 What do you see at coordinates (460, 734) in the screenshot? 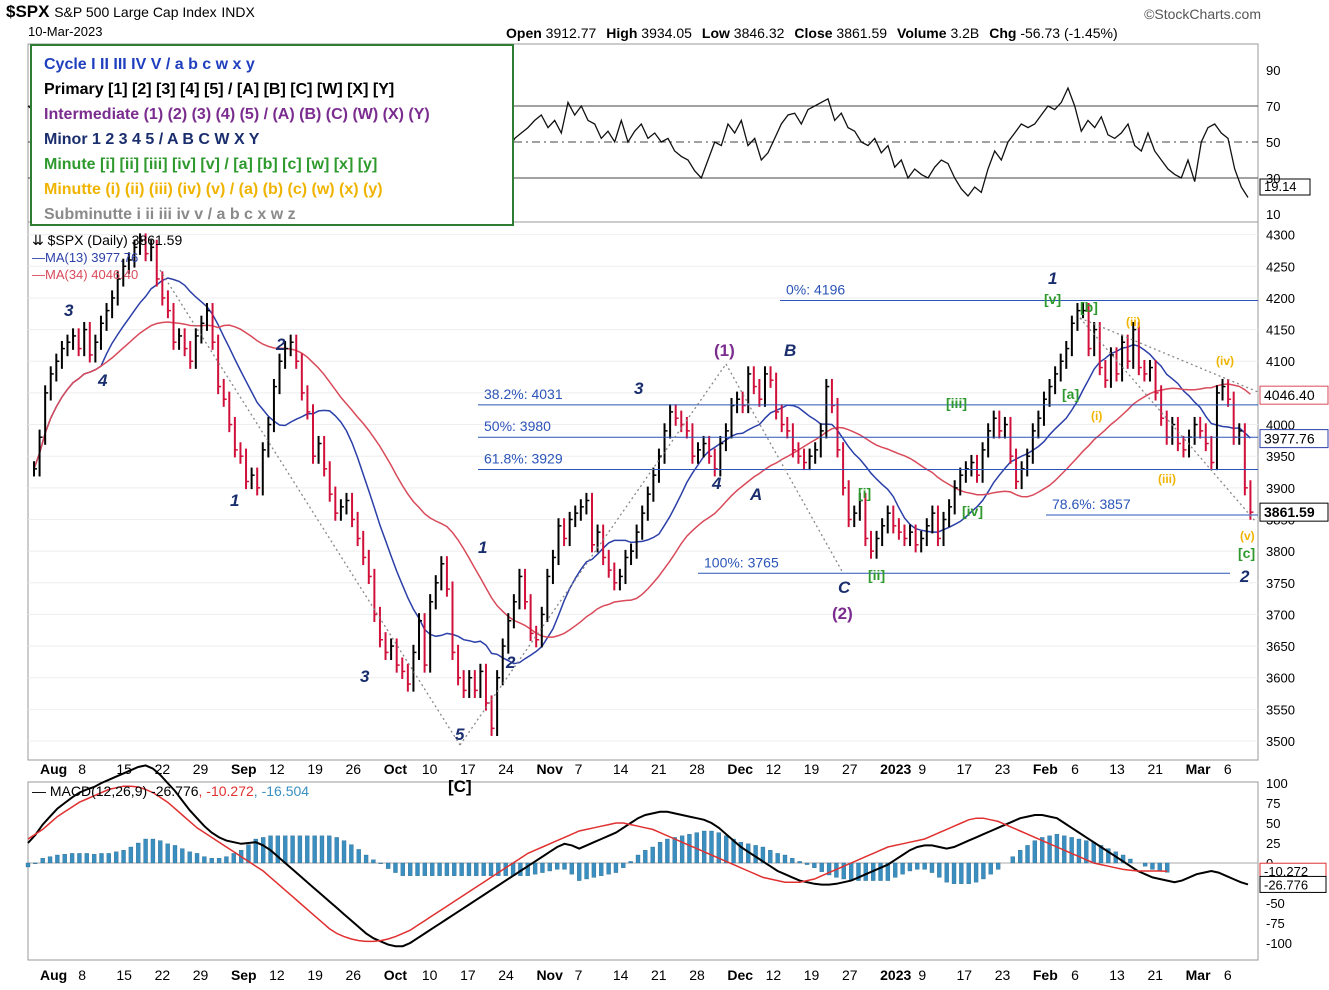
I see `wave-label: 5` at bounding box center [460, 734].